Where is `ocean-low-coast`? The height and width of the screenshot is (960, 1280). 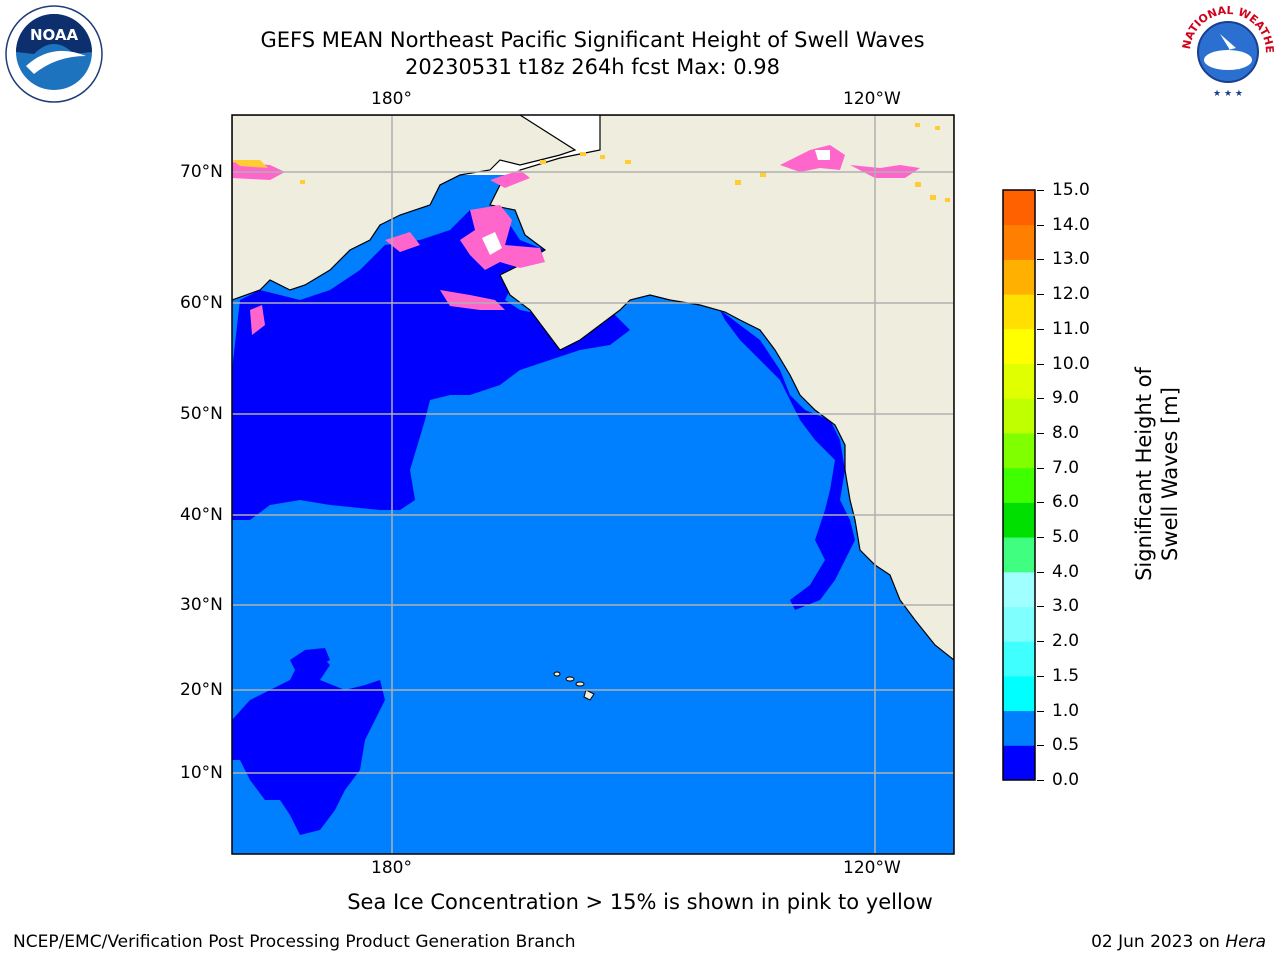
ocean-low-coast is located at coordinates (787, 460).